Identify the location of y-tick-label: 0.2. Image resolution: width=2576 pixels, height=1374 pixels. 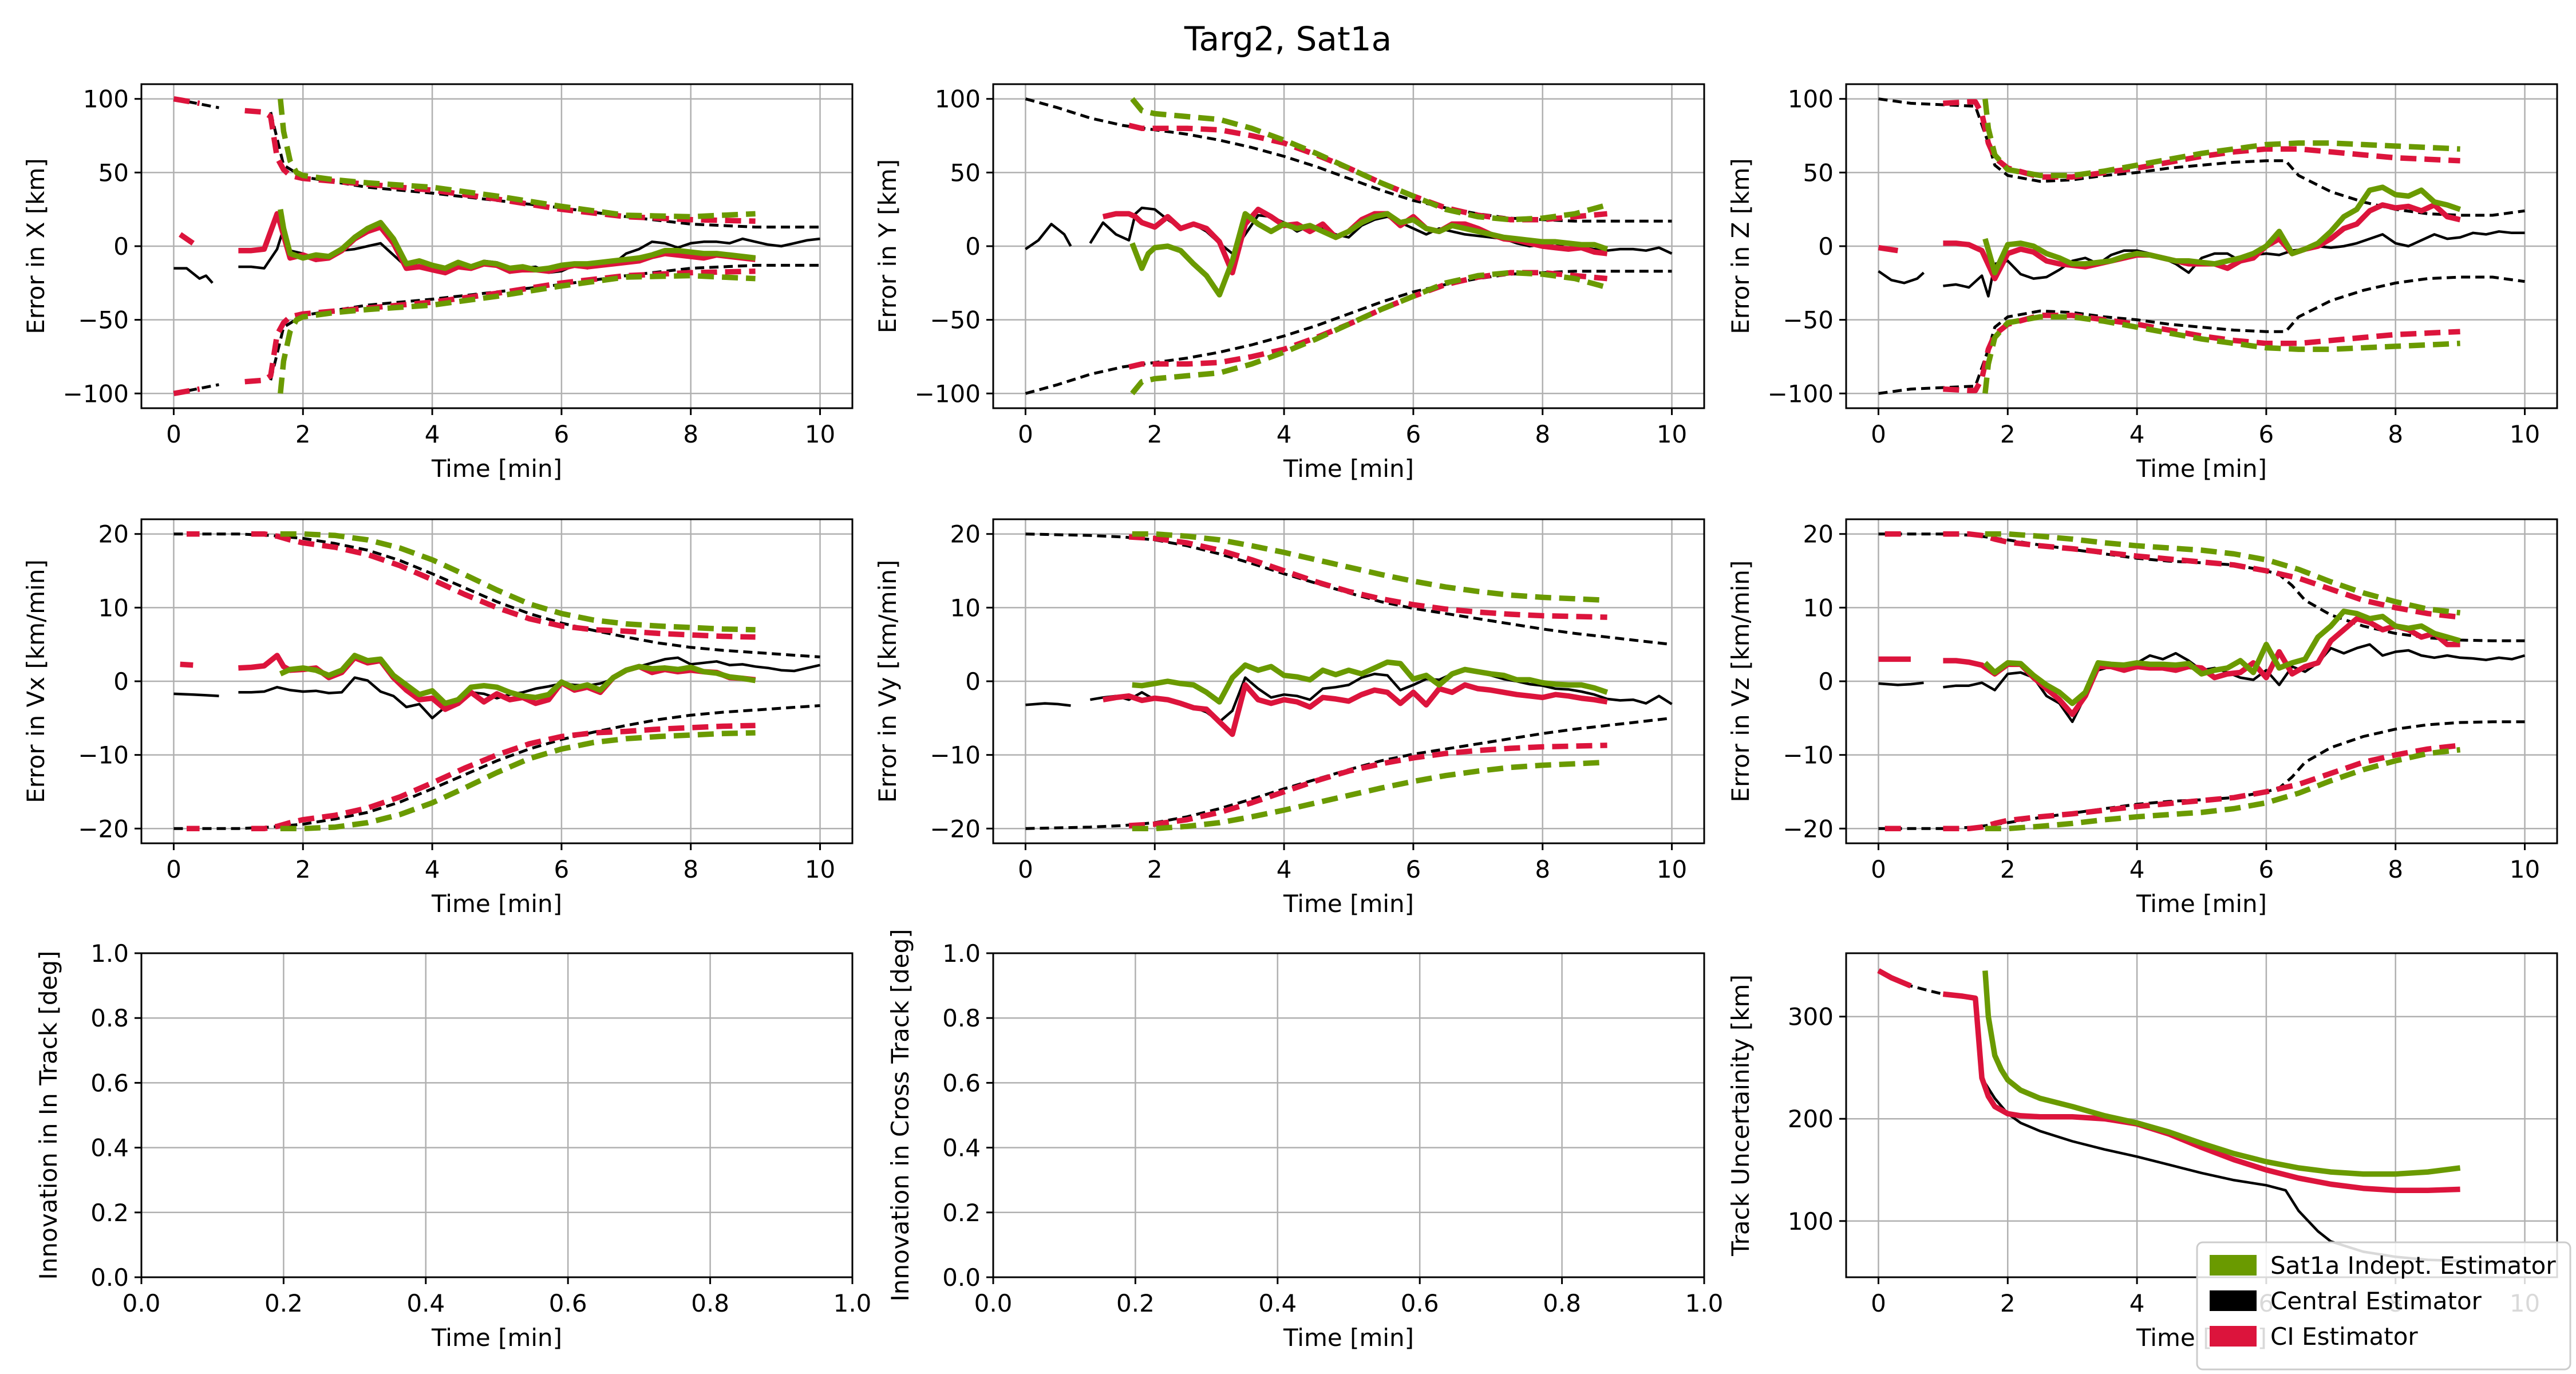
(109, 1213).